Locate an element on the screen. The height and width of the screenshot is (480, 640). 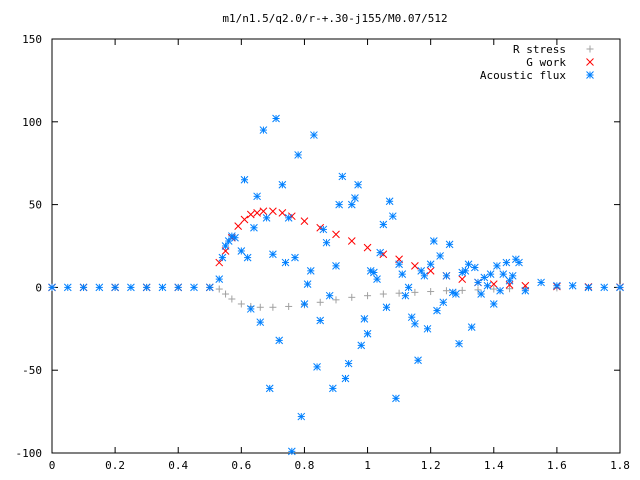
chart-title: m1/n1.5/q2.0/r-+.30-j155/M0.07/512 is located at coordinates (334, 18).